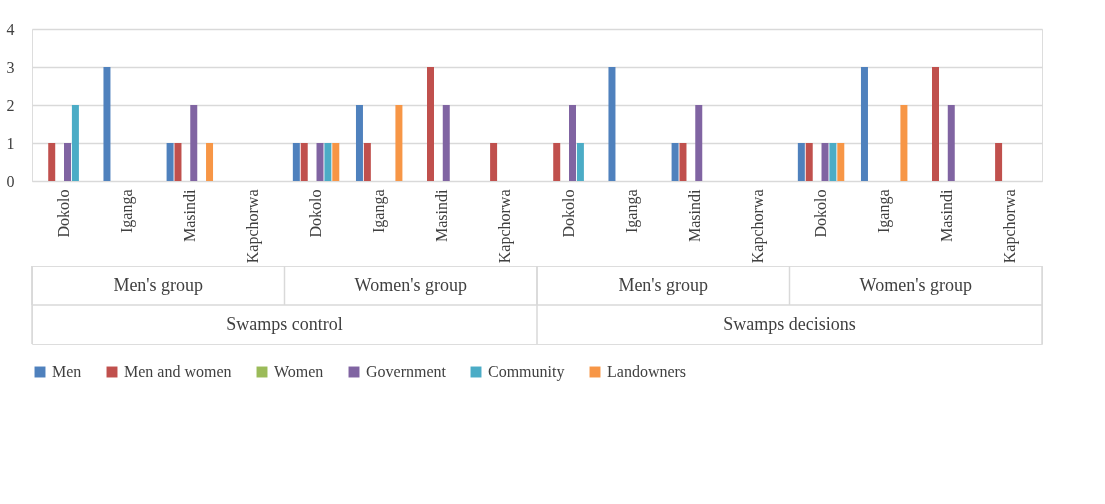 The width and height of the screenshot is (1105, 504). I want to click on y-tick-label: 3, so click(10, 67).